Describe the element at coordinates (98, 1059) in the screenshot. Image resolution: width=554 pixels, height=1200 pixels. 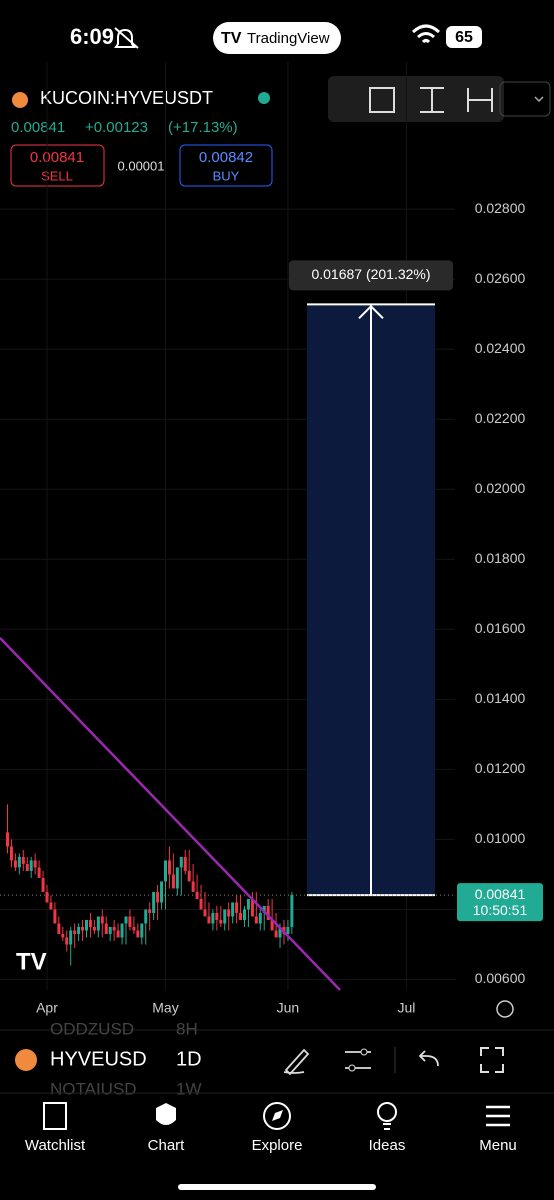
I see `toolbar-symbol: HYVEUSD` at that location.